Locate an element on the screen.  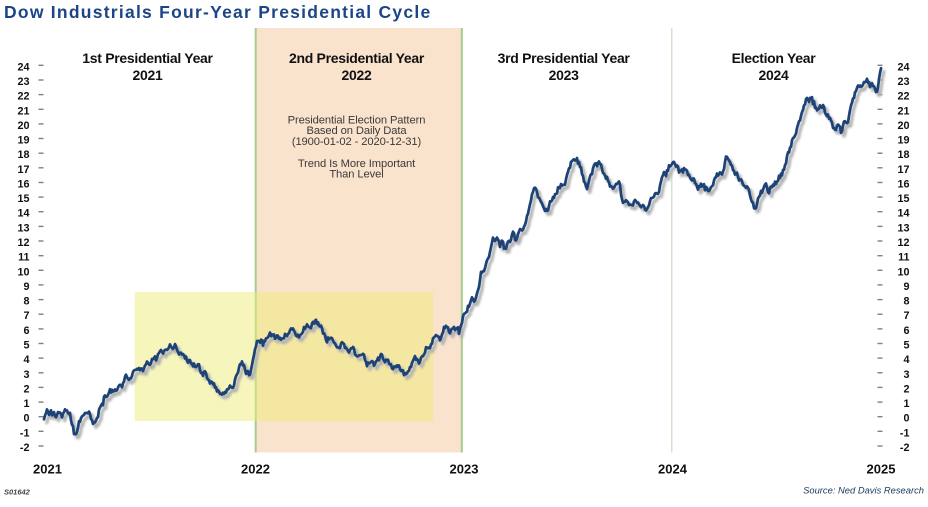
svg-text: (1900-01-02 - 2020-12-31) is located at coordinates (357, 142).